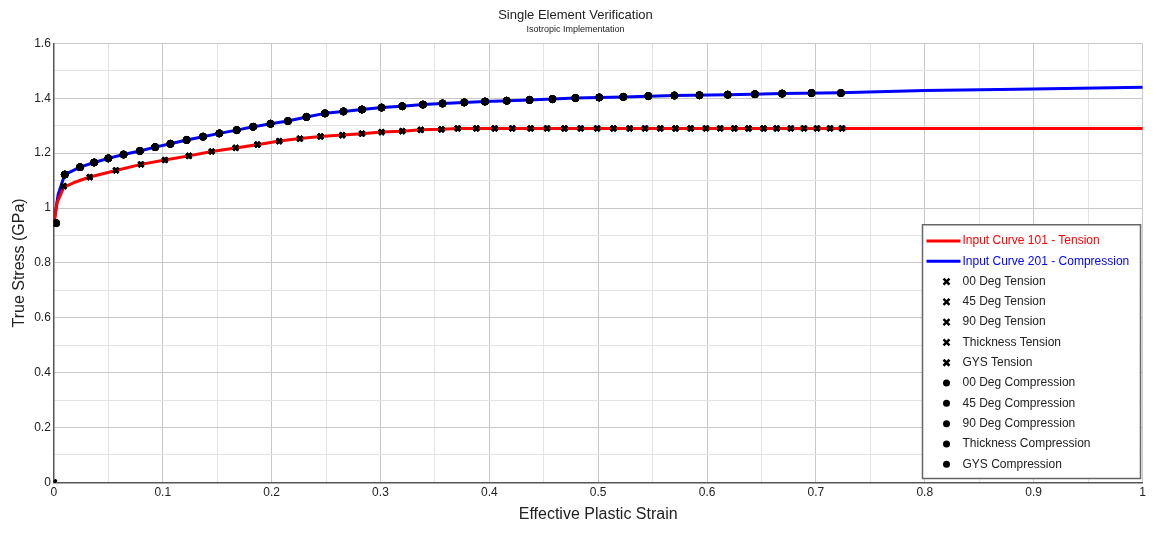 The width and height of the screenshot is (1157, 534). Describe the element at coordinates (707, 491) in the screenshot. I see `x-tick-label: 0.6` at that location.